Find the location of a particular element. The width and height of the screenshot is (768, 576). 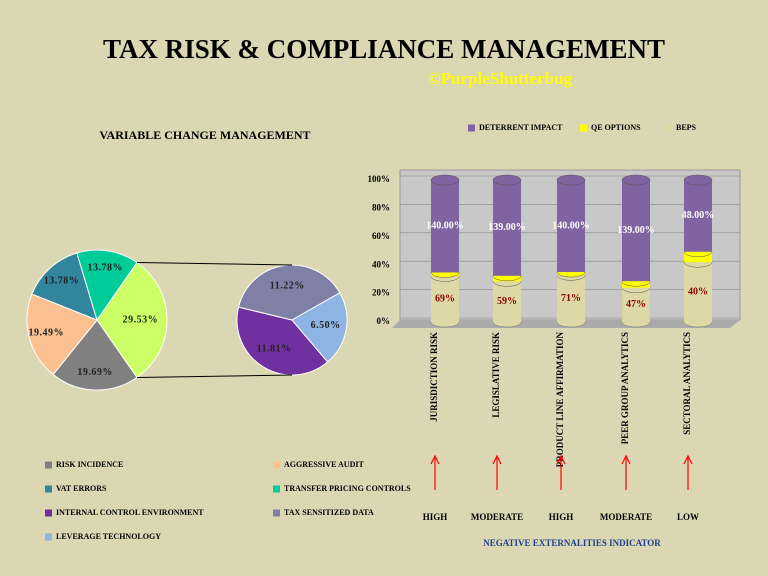

legend-label: TRANSFER PRICING CONTROLS is located at coordinates (347, 488).